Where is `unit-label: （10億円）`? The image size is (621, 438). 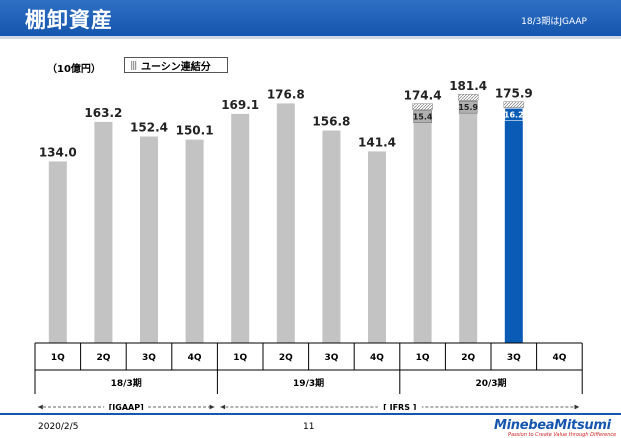 unit-label: （10億円） is located at coordinates (74, 69).